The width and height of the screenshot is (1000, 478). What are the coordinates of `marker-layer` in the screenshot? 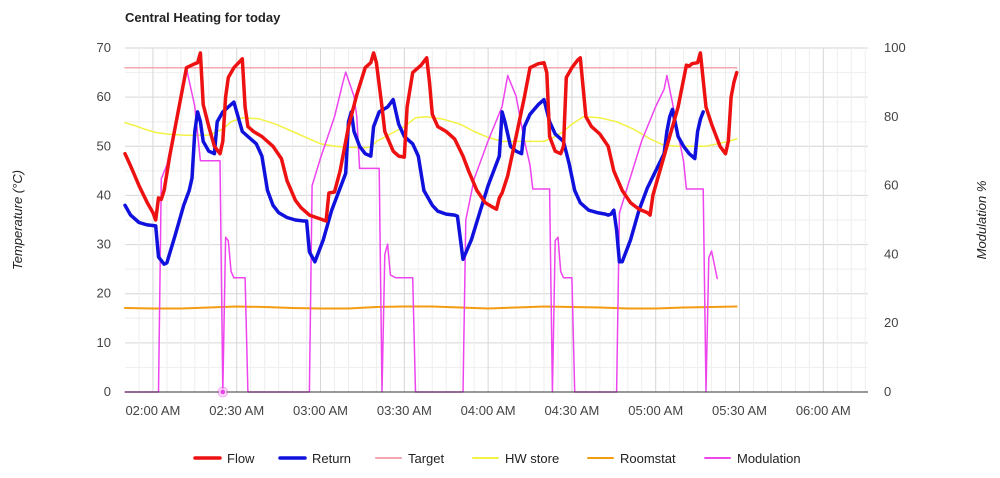 It's located at (223, 392).